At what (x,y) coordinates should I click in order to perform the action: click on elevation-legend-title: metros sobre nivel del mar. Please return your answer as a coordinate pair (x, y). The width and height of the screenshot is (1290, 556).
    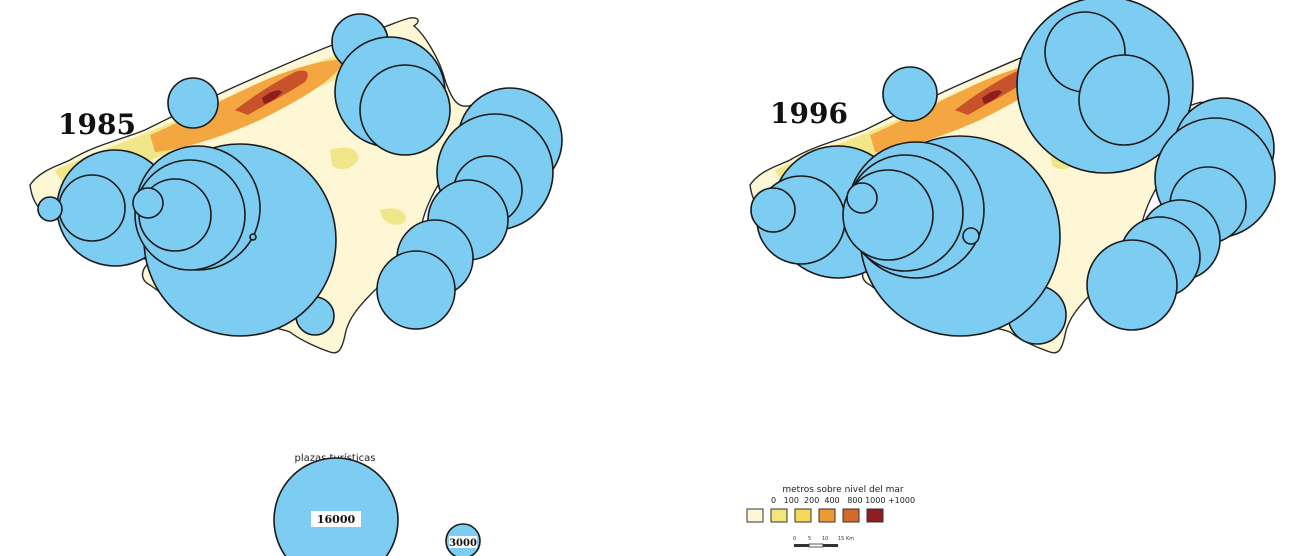
    Looking at the image, I should click on (843, 490).